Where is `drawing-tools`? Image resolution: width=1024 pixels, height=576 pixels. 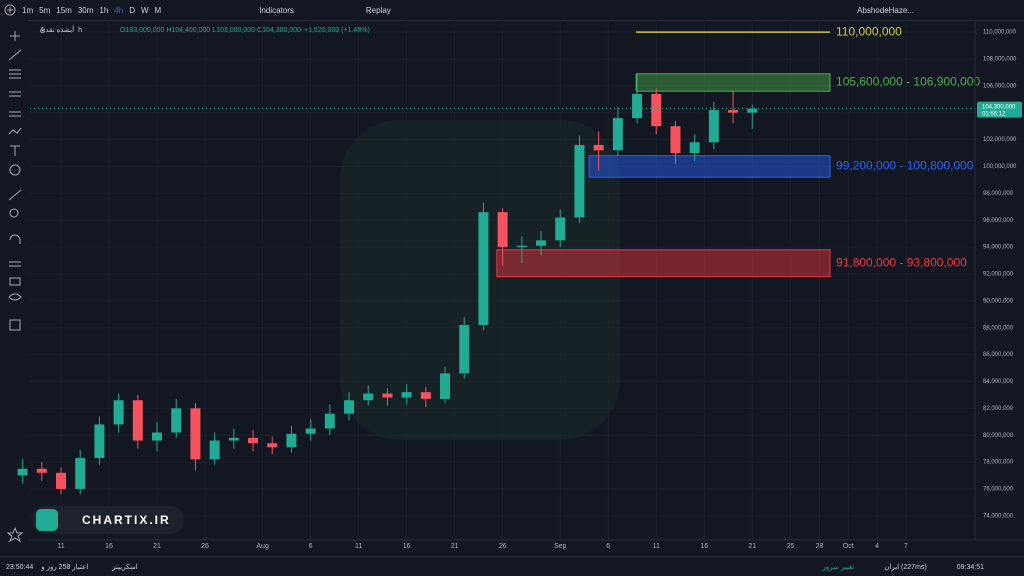
drawing-tools is located at coordinates (15, 287).